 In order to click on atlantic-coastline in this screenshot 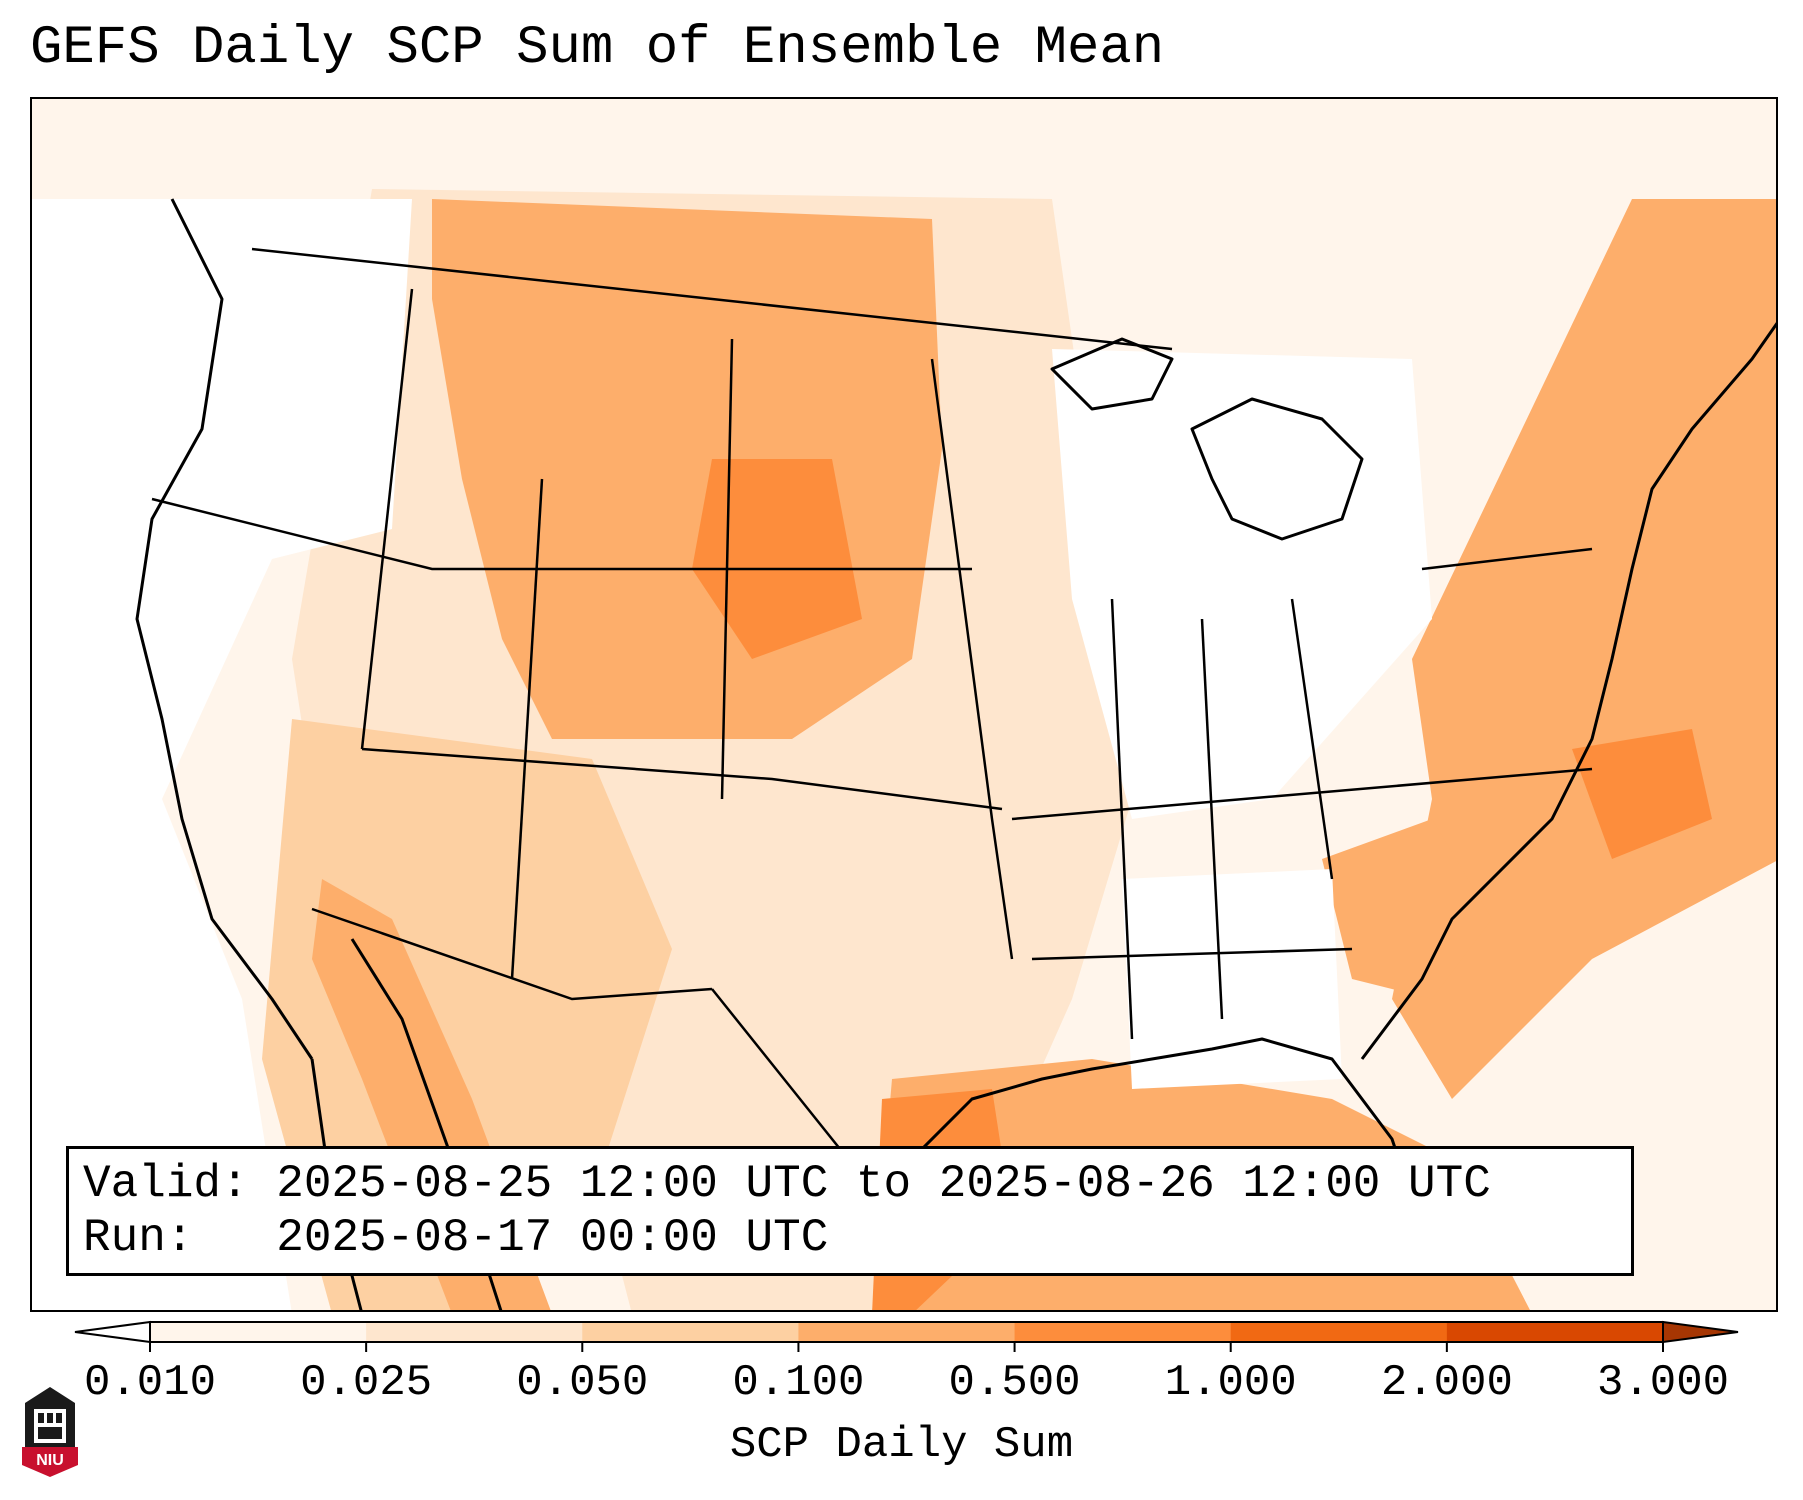, I will do `click(1568, 691)`.